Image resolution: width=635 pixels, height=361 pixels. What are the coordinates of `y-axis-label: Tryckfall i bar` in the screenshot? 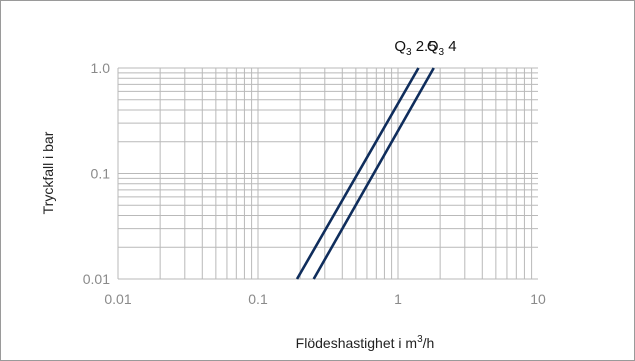 It's located at (48, 172).